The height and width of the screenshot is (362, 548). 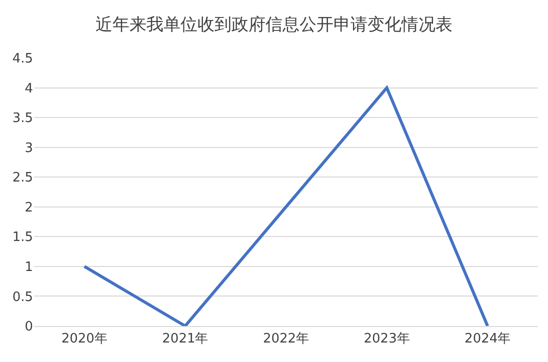 I want to click on y-tick-label: 0.5, so click(x=22, y=297).